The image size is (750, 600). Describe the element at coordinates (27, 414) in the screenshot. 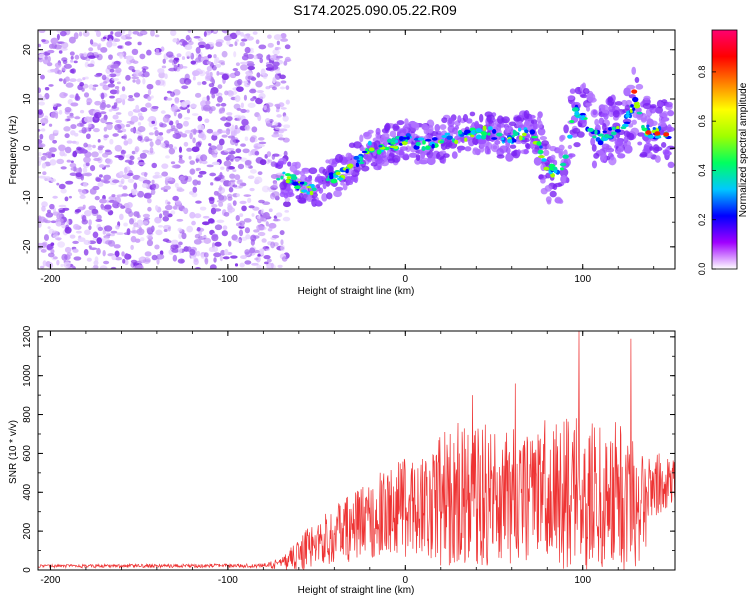

I see `snr-y-tick-label: 800` at that location.